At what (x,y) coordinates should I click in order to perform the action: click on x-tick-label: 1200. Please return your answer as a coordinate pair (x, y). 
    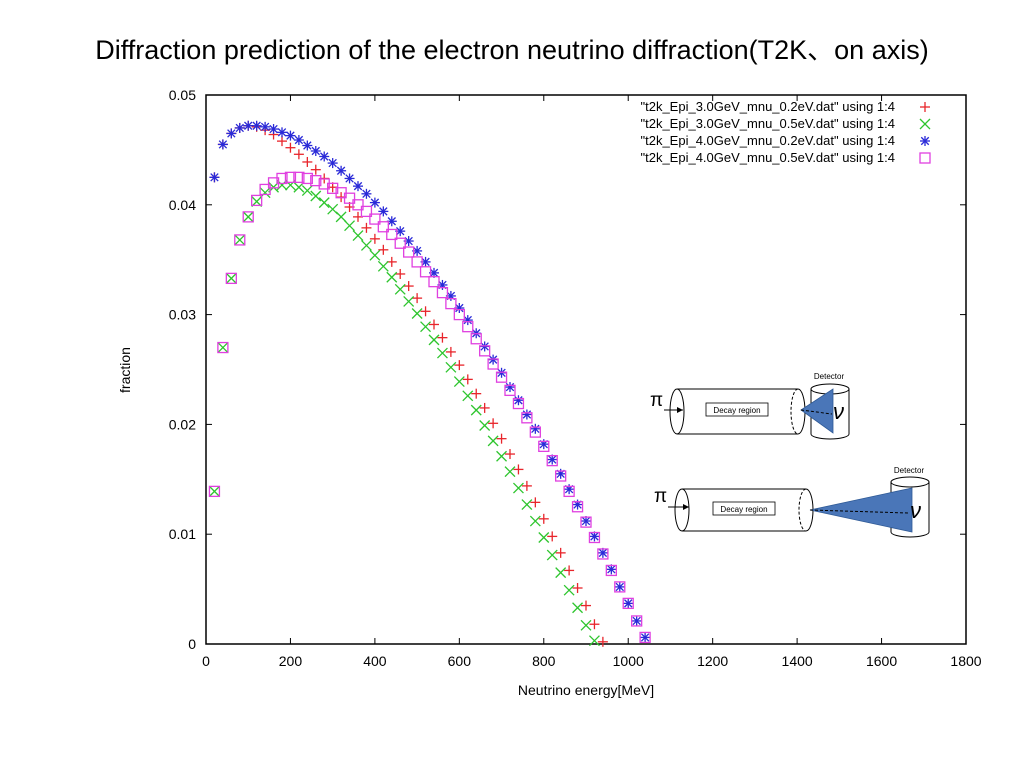
    Looking at the image, I should click on (712, 661).